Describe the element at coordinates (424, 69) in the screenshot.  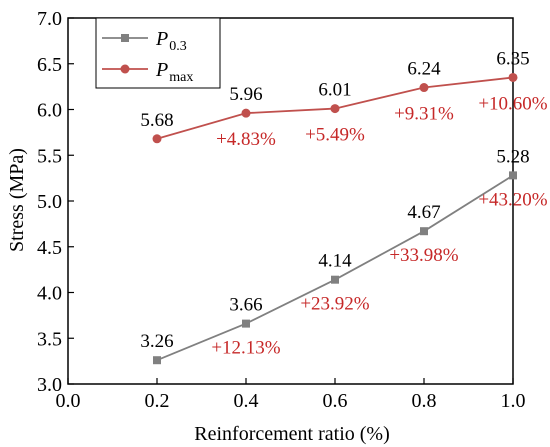
I see `series-1-value-label-3: 6.24` at that location.